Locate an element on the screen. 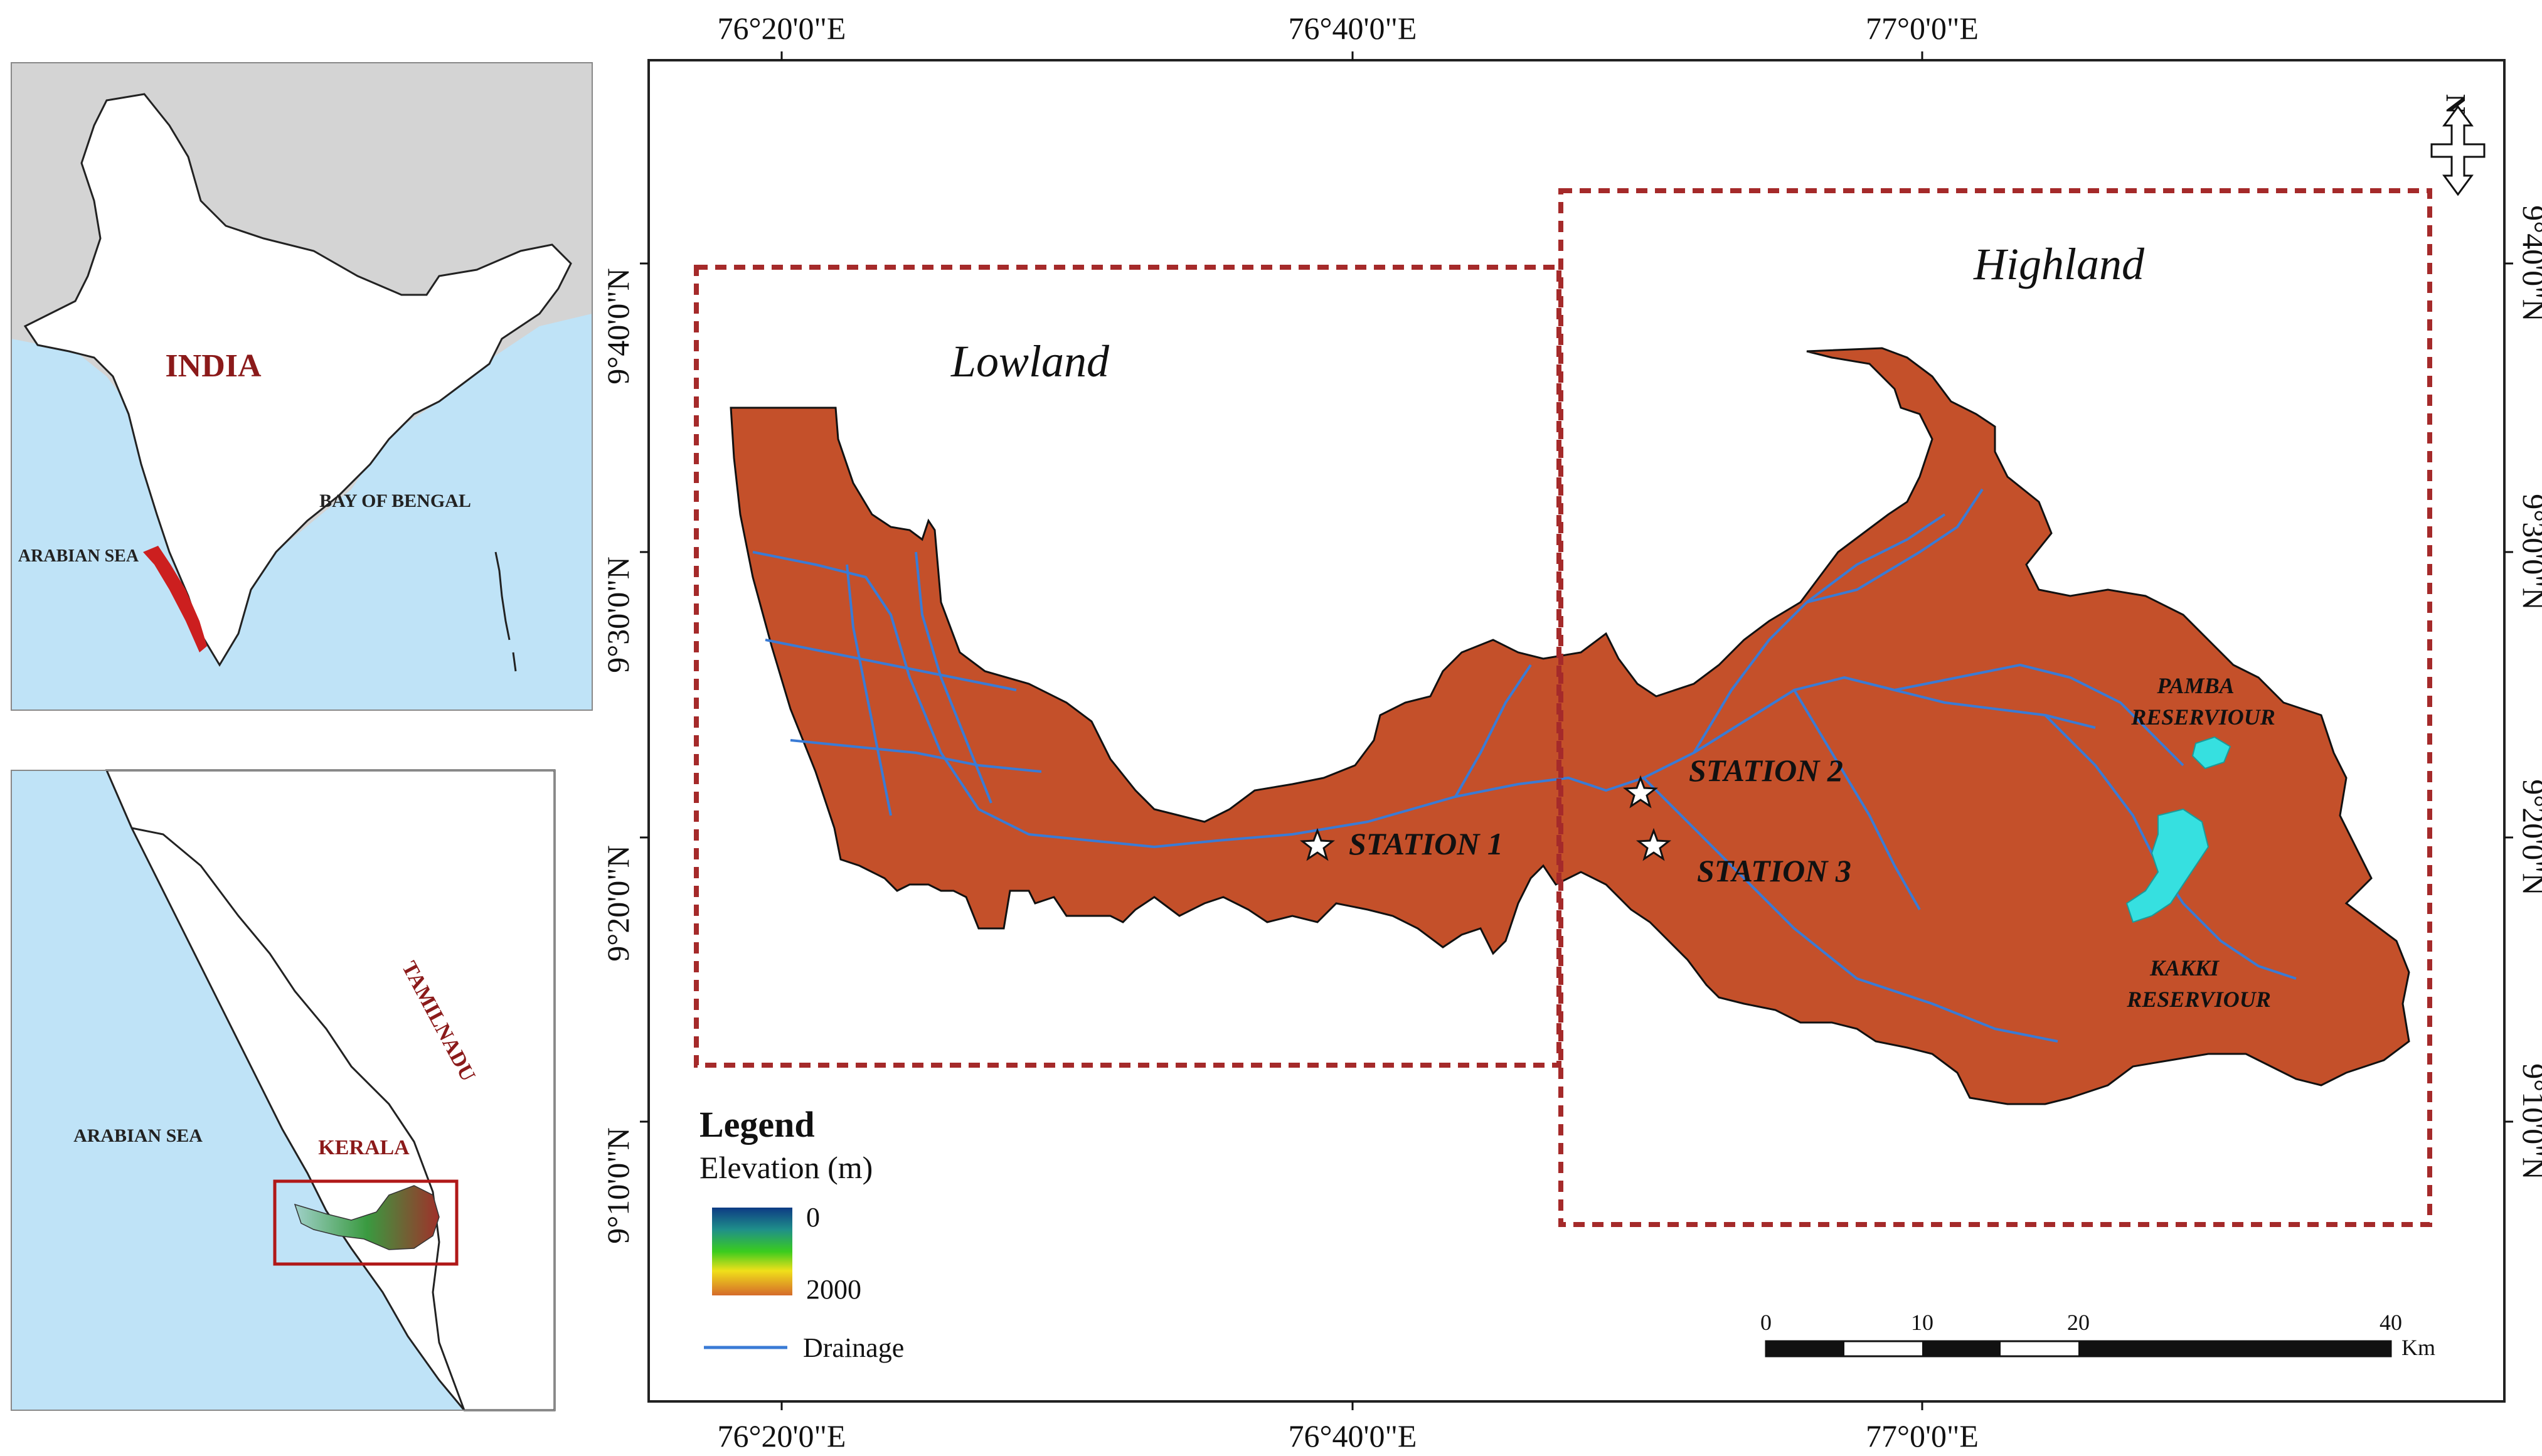 The height and width of the screenshot is (1456, 2542). station-3-marker is located at coordinates (1653, 844).